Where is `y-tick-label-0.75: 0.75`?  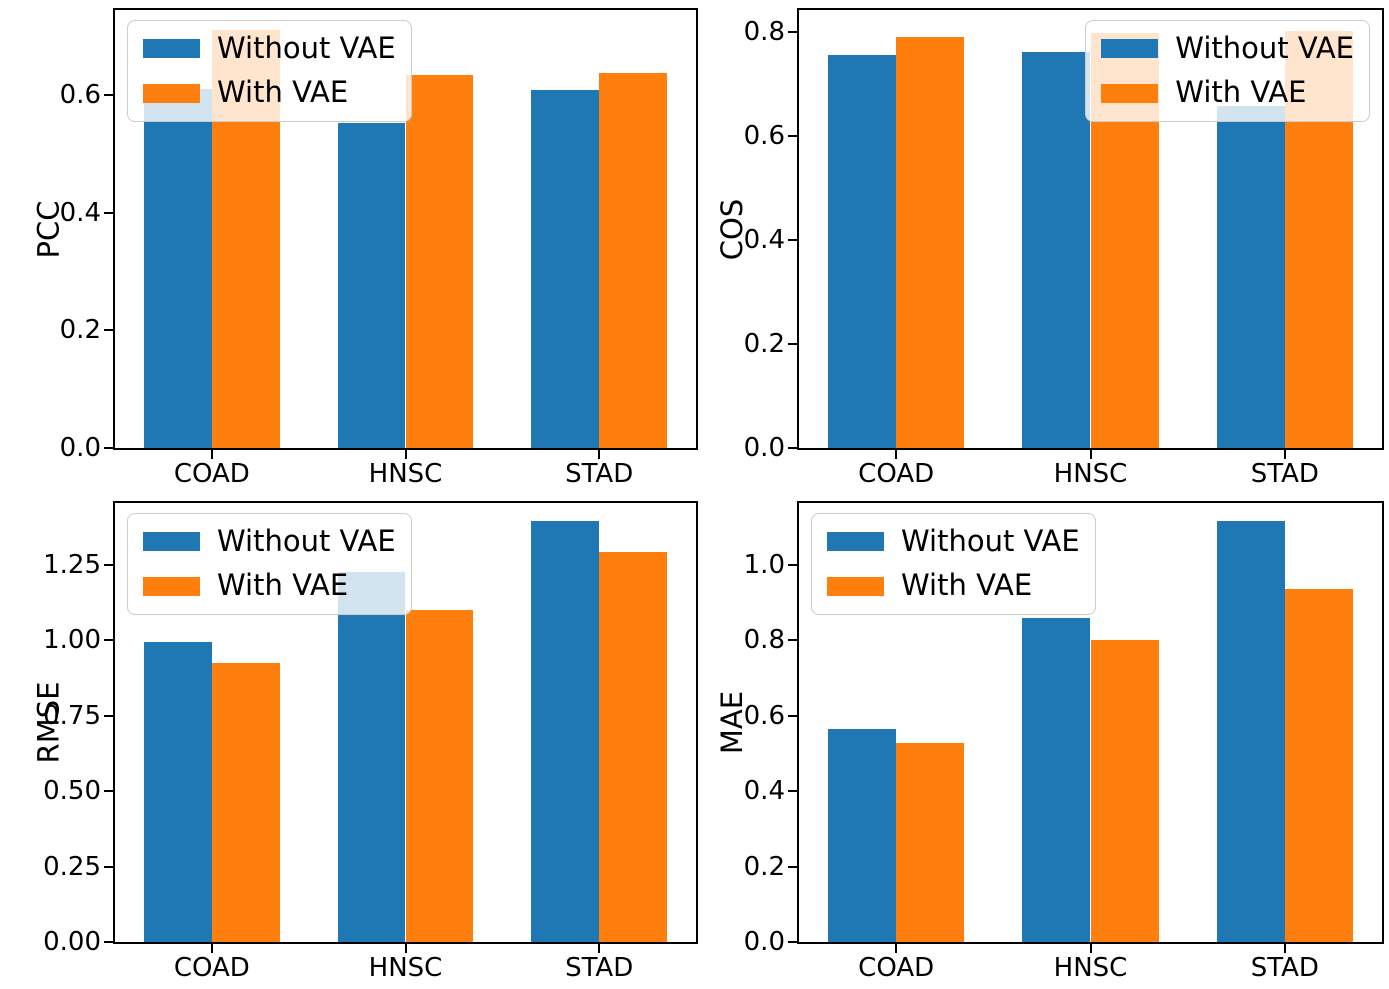
y-tick-label-0.75: 0.75 is located at coordinates (72, 715).